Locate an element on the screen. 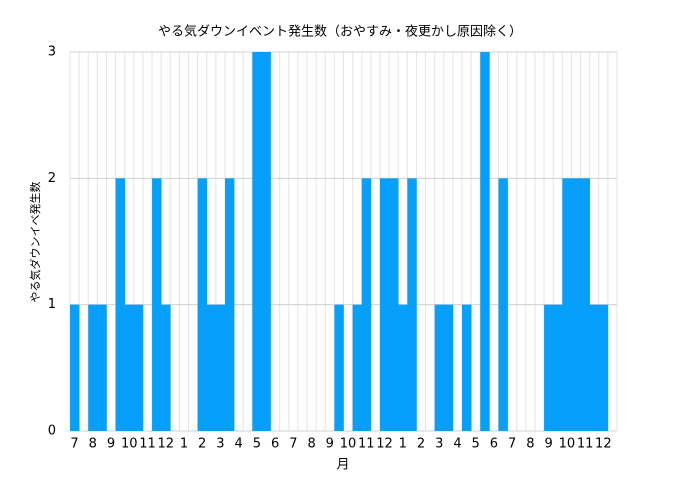 Image resolution: width=678 pixels, height=482 pixels. y-tick-label: 0 is located at coordinates (52, 431).